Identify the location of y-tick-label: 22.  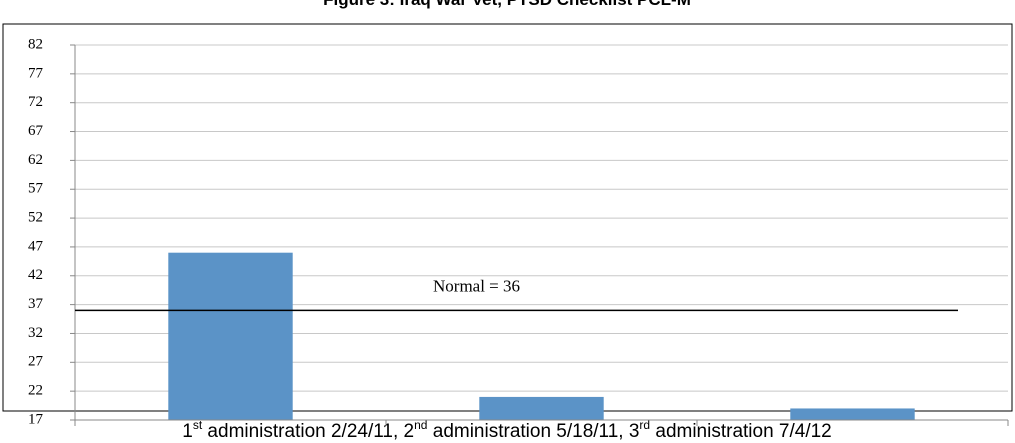
(35, 391).